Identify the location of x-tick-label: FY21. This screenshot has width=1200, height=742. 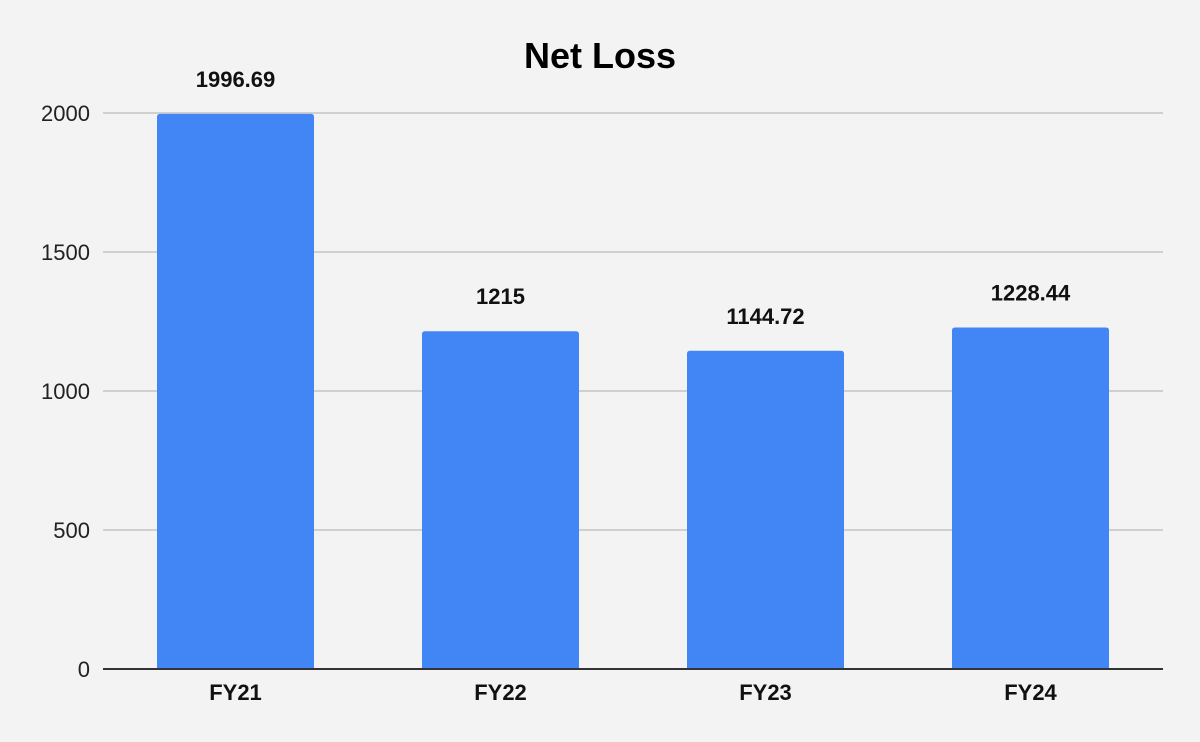
(235, 692).